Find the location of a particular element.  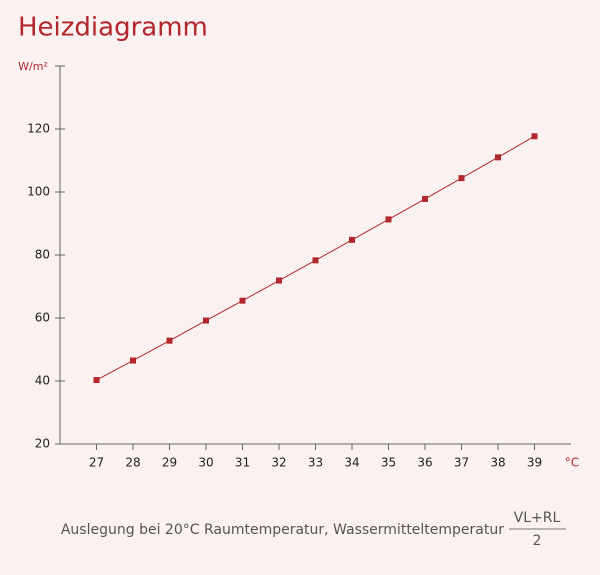

y-tick-label: 100 is located at coordinates (38, 192).